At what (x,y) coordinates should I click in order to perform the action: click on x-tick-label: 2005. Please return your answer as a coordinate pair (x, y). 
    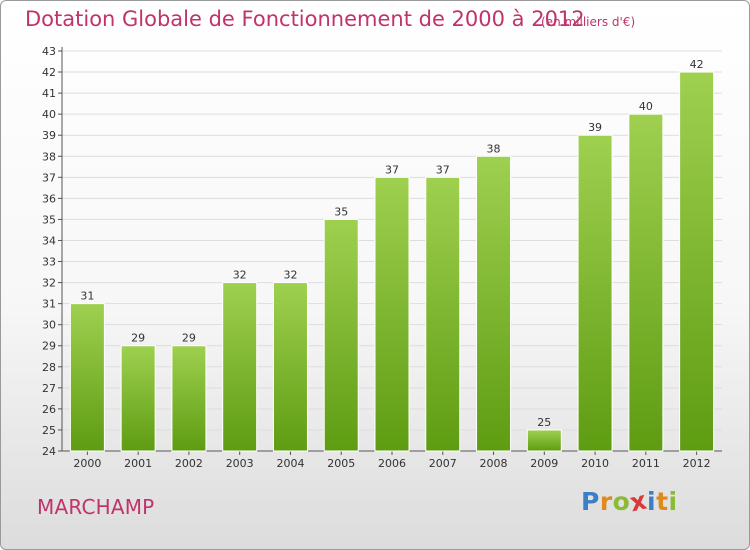
    Looking at the image, I should click on (341, 463).